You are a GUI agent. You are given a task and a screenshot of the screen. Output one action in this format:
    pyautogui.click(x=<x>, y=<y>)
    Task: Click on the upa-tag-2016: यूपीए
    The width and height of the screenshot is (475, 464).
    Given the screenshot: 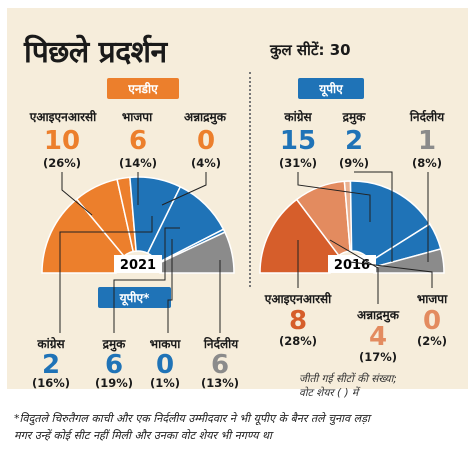 What is the action you would take?
    pyautogui.click(x=331, y=88)
    